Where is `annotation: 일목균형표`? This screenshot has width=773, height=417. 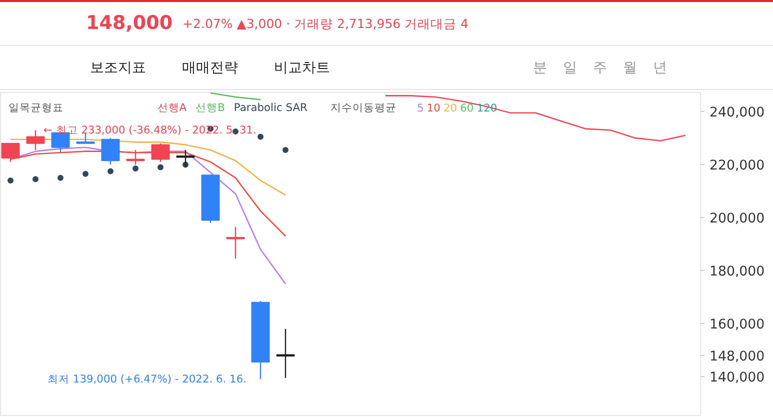
annotation: 일목균형표 is located at coordinates (36, 107).